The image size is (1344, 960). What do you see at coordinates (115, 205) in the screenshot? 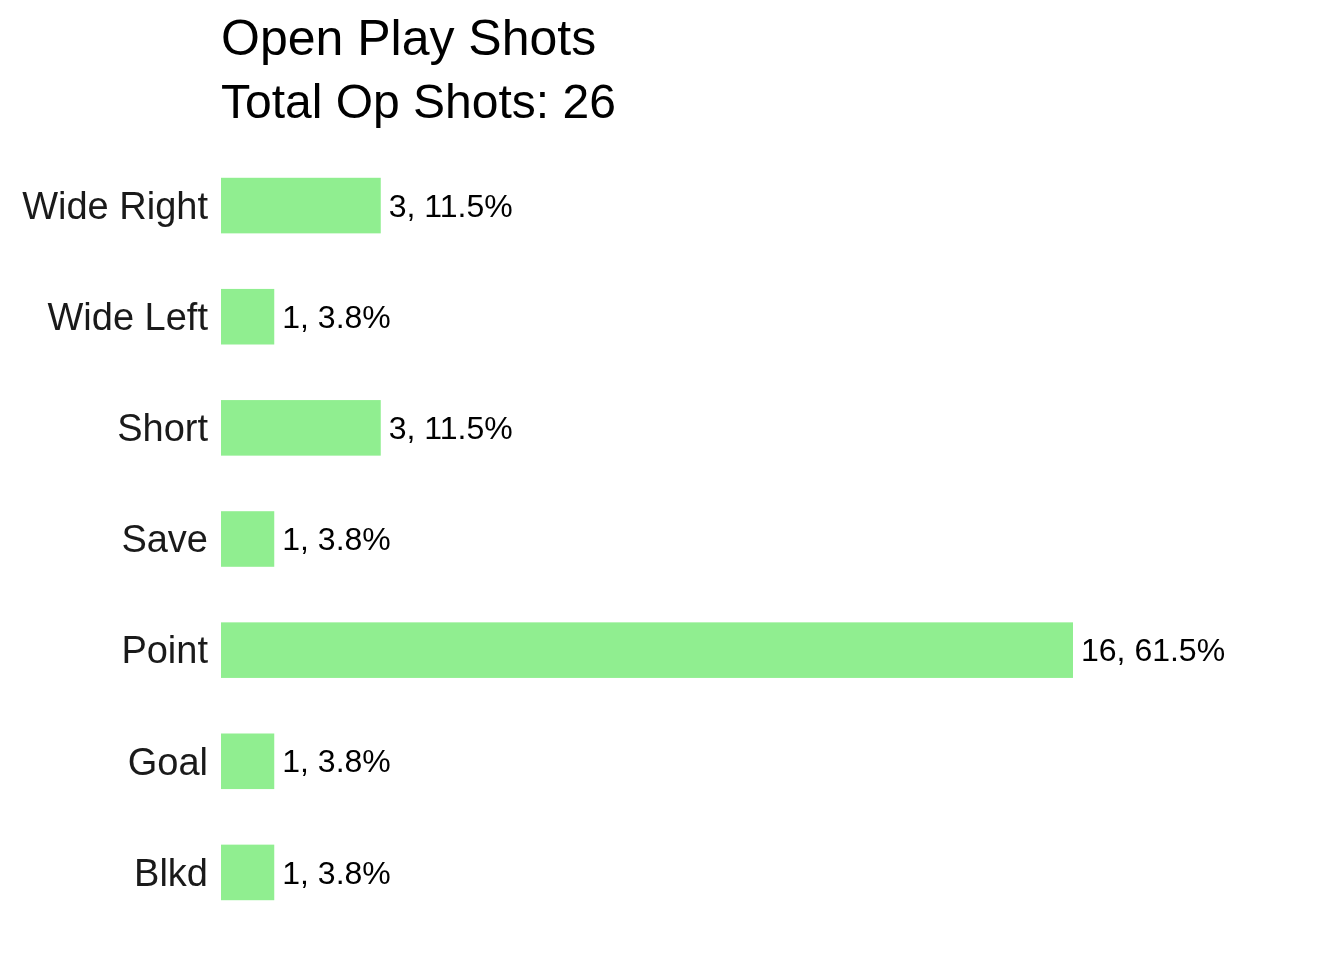
I see `y-tick-label: Wide Right` at bounding box center [115, 205].